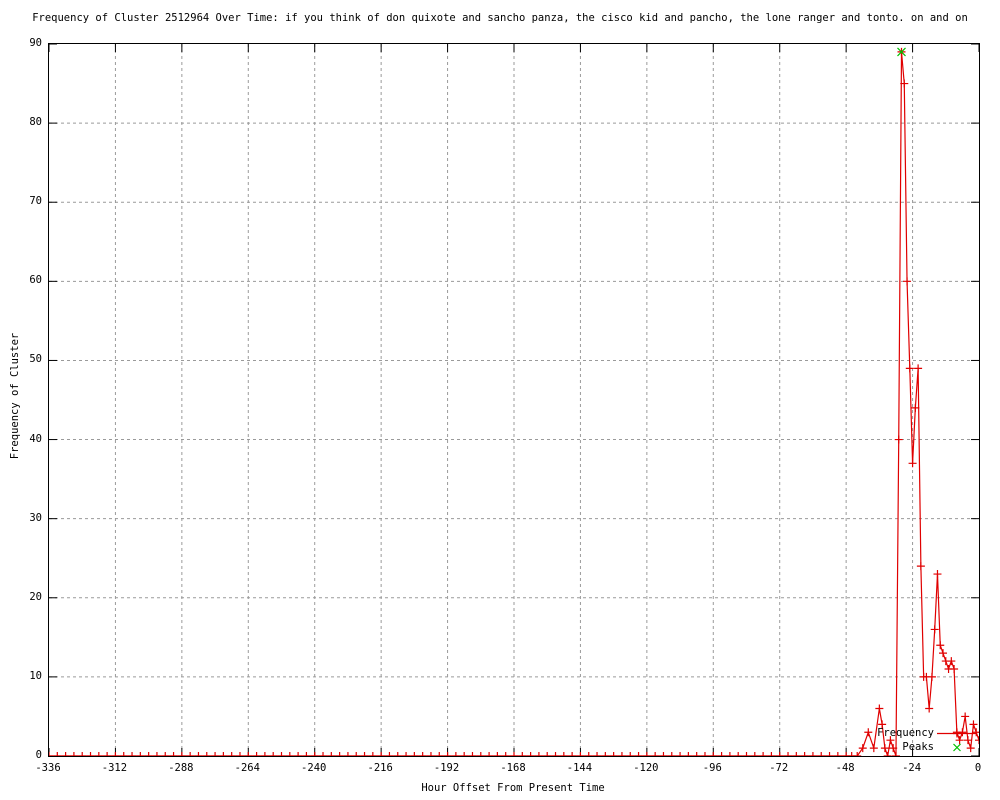 This screenshot has width=1000, height=800. I want to click on x-tick--96: -96, so click(712, 768).